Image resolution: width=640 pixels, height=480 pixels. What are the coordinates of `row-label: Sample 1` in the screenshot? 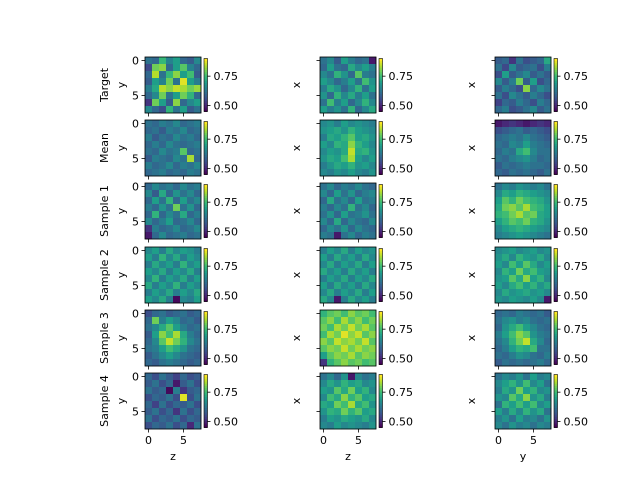 It's located at (104, 211).